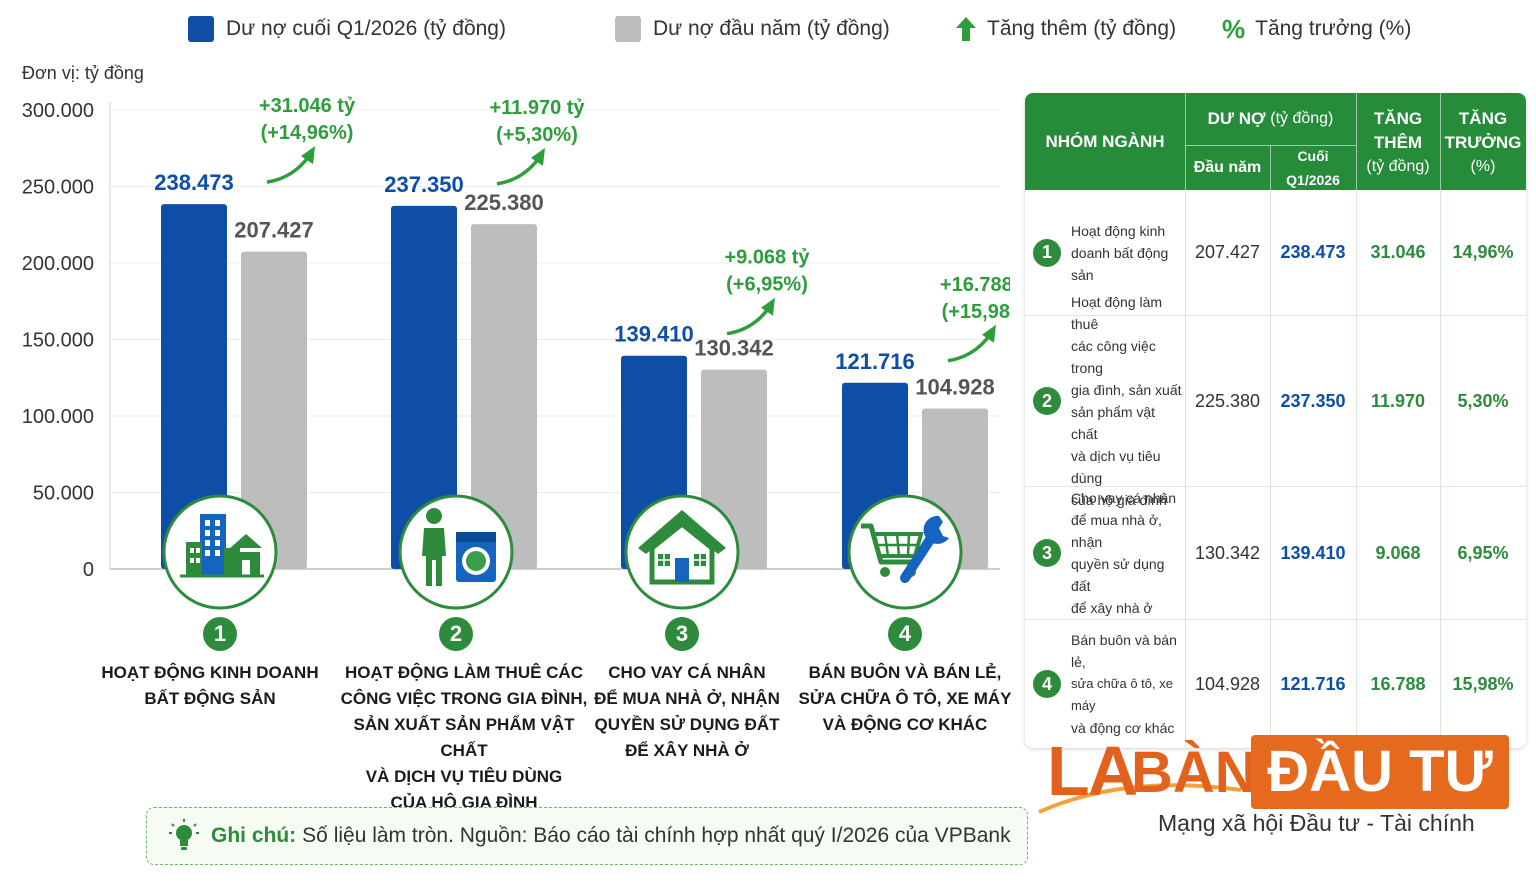 Image resolution: width=1536 pixels, height=889 pixels. What do you see at coordinates (1116, 467) in the screenshot?
I see `row-name-line: và dịch vụ tiêu dùng` at bounding box center [1116, 467].